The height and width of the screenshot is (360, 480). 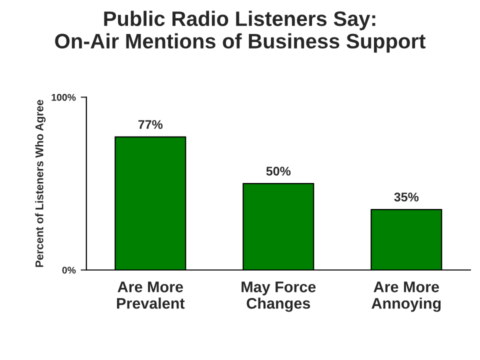 What do you see at coordinates (40, 183) in the screenshot?
I see `y-axis-title: Percent of Listeners Who Agree` at bounding box center [40, 183].